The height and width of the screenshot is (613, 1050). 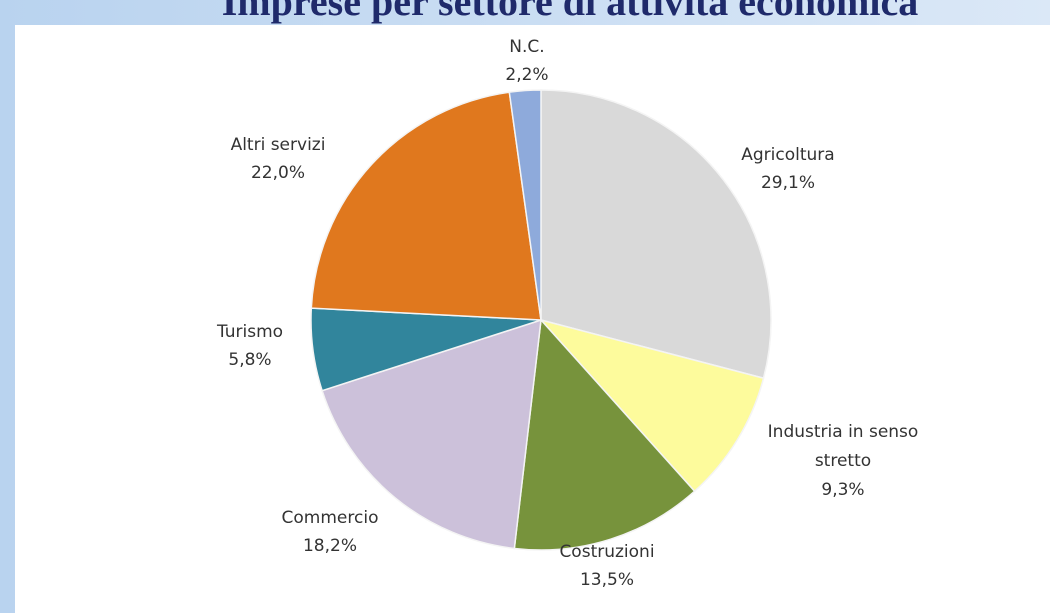 What do you see at coordinates (607, 580) in the screenshot?
I see `slice-value-label: 13,5%` at bounding box center [607, 580].